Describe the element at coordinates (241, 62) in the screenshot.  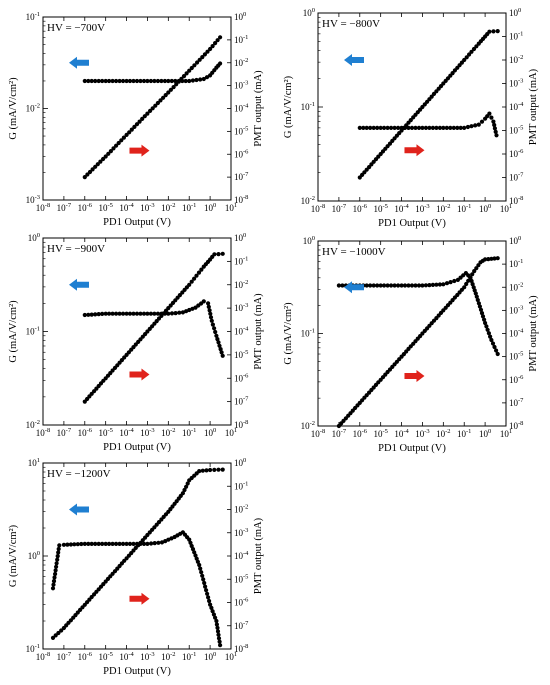
I see `y2-tick-label: 10⁻²` at that location.